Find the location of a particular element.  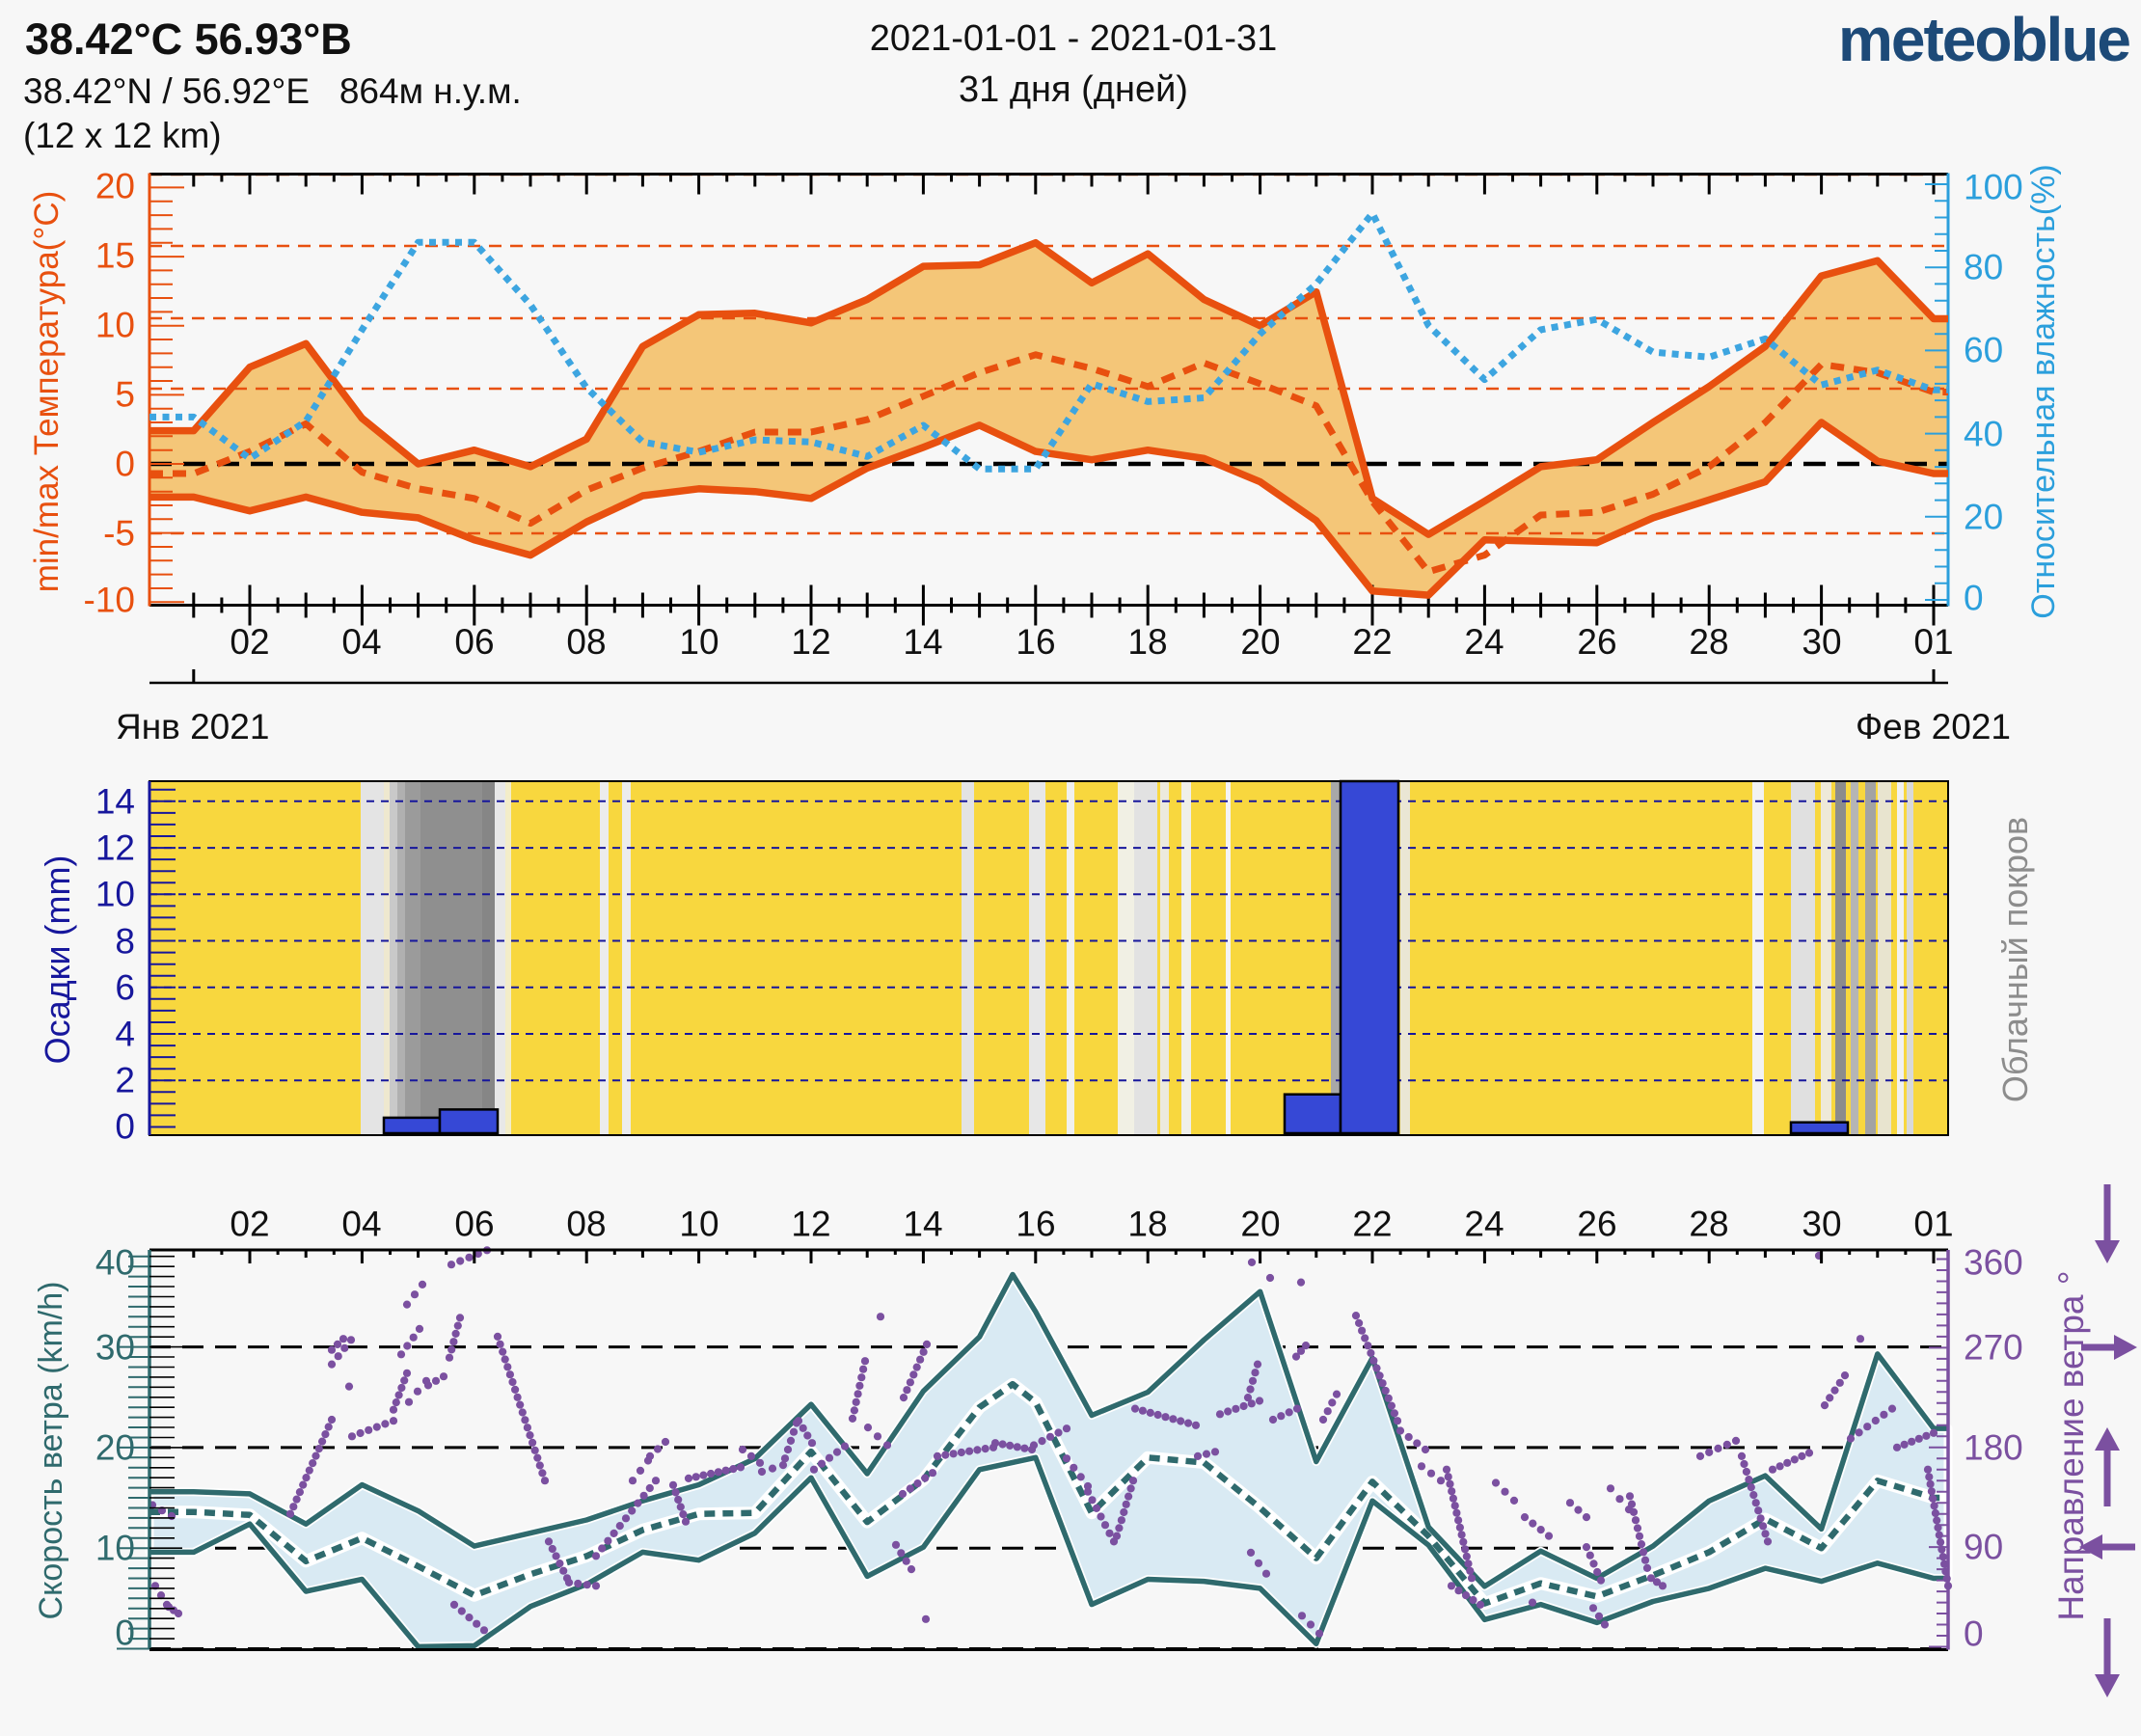

svg-text: min/max Температура(°C) is located at coordinates (47, 392).